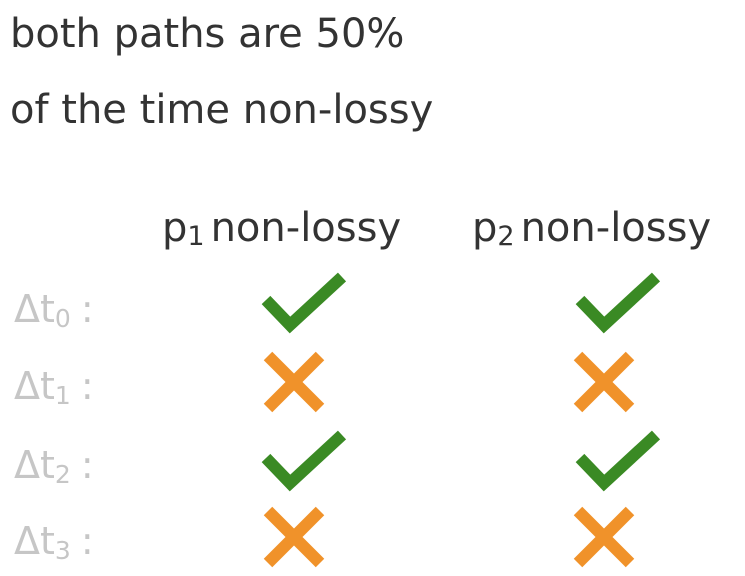 The height and width of the screenshot is (576, 745). Describe the element at coordinates (222, 110) in the screenshot. I see `heading-line-2: of the time non-lossy` at that location.